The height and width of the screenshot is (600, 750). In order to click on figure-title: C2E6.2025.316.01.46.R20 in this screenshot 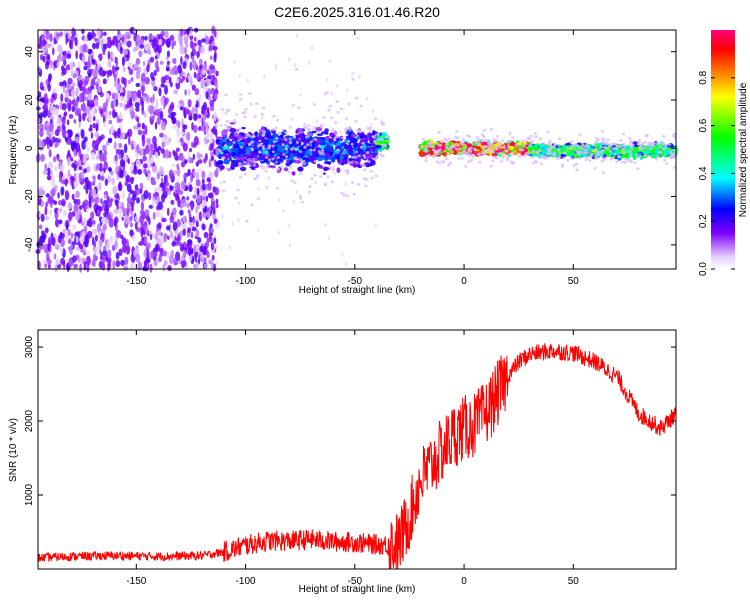, I will do `click(357, 12)`.